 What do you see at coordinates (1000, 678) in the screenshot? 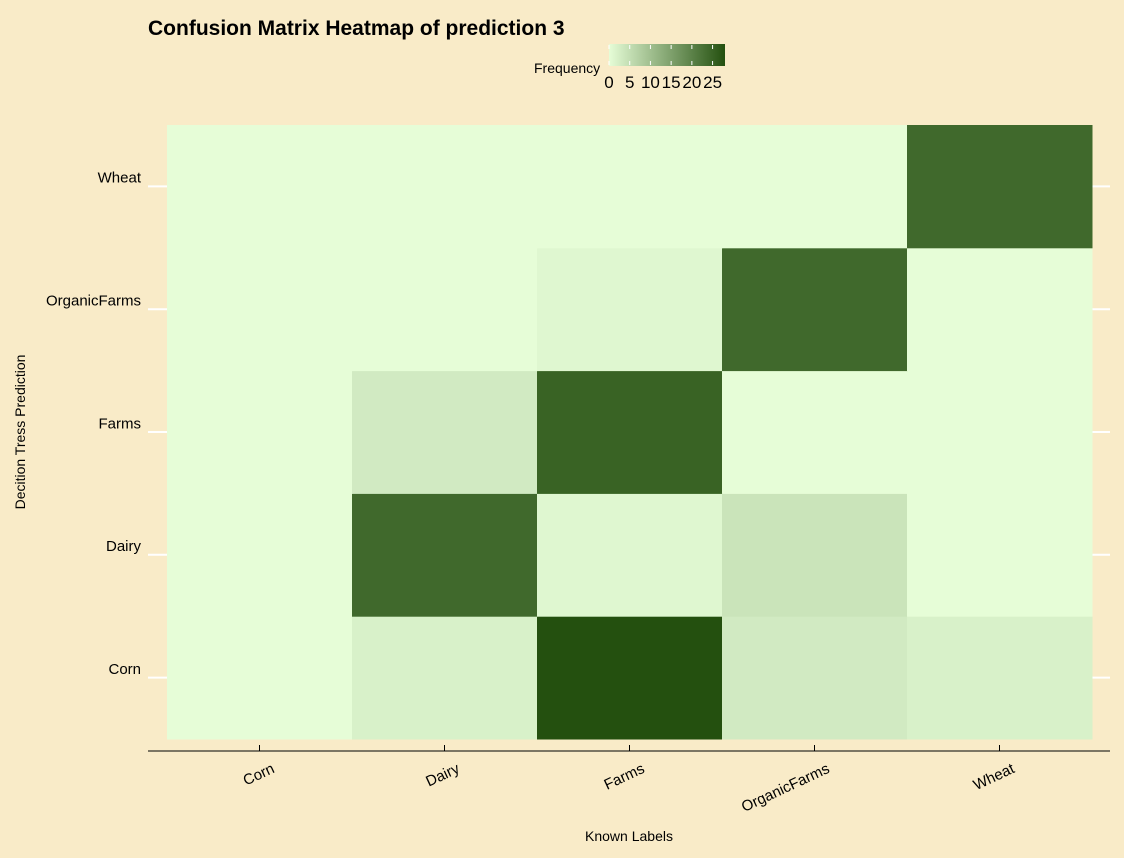
I see `heatmap-cell-wheat-corn` at bounding box center [1000, 678].